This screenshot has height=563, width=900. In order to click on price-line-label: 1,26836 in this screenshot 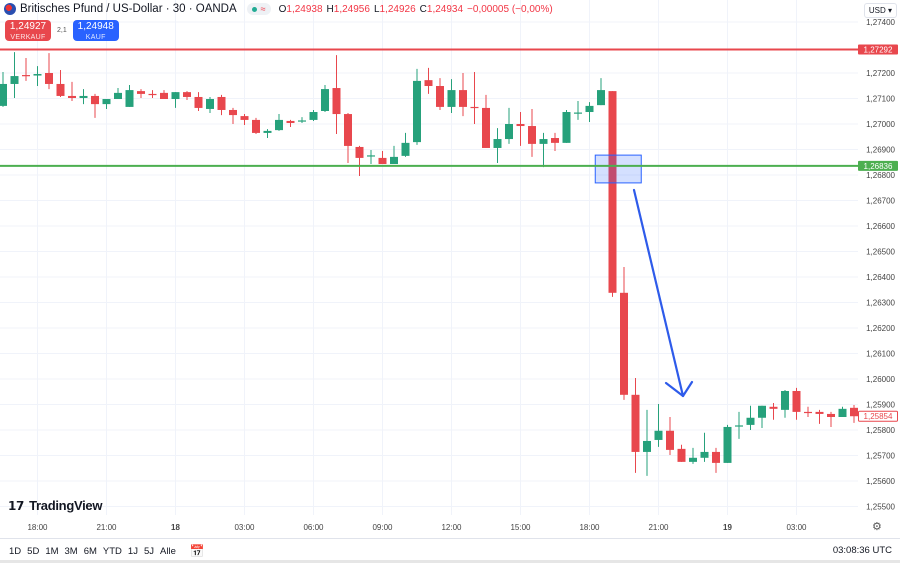, I will do `click(878, 166)`.